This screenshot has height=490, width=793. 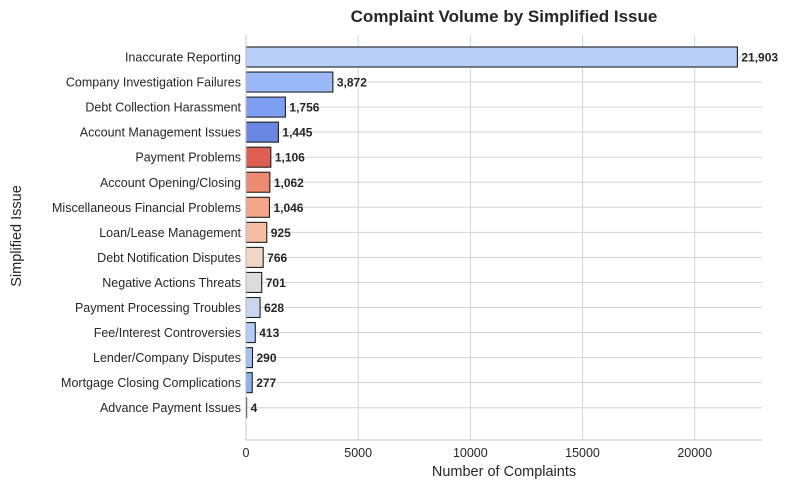 What do you see at coordinates (17, 236) in the screenshot?
I see `y-axis-label: Simplified Issue` at bounding box center [17, 236].